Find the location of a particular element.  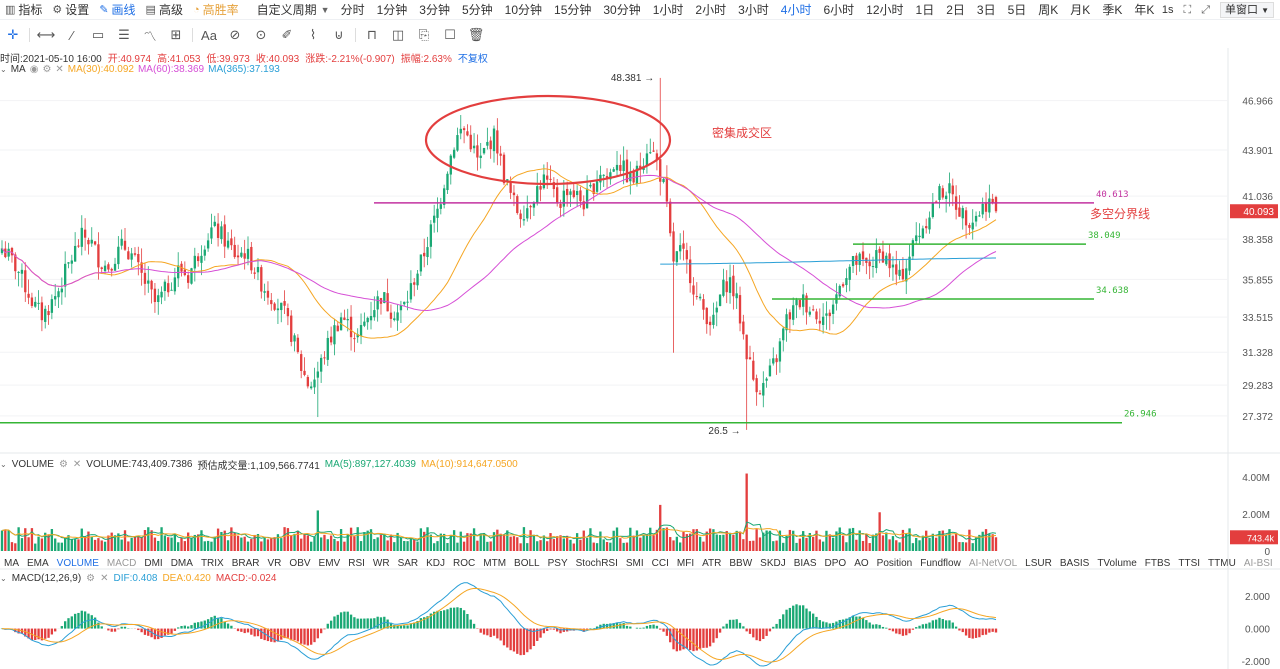

indicator-tab-vr: VR is located at coordinates (274, 563).